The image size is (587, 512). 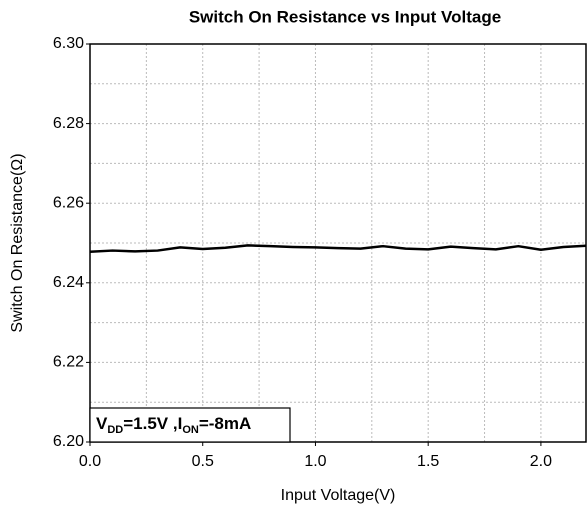 What do you see at coordinates (345, 16) in the screenshot?
I see `chart-title: Switch On Resistance vs Input Voltage` at bounding box center [345, 16].